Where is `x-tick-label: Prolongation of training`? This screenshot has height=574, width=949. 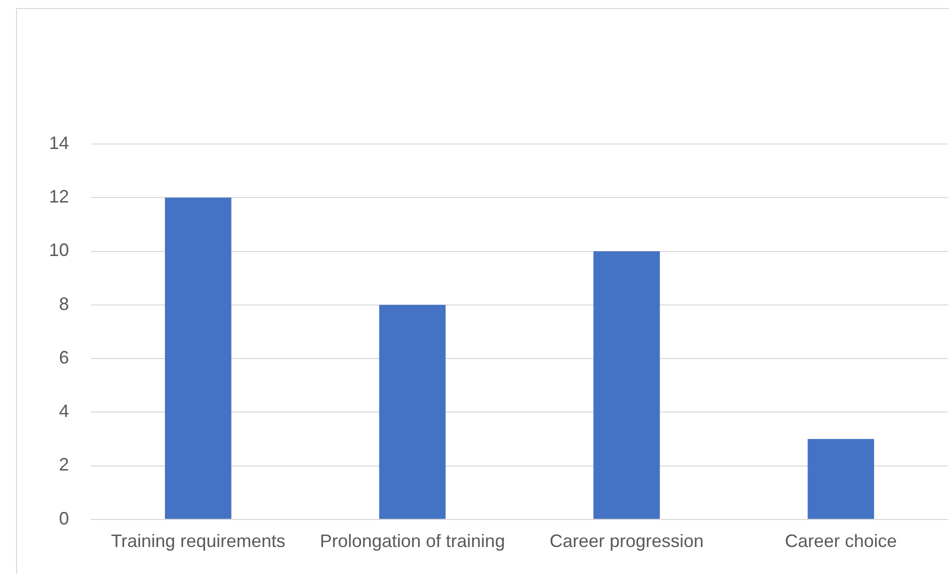 x-tick-label: Prolongation of training is located at coordinates (412, 541).